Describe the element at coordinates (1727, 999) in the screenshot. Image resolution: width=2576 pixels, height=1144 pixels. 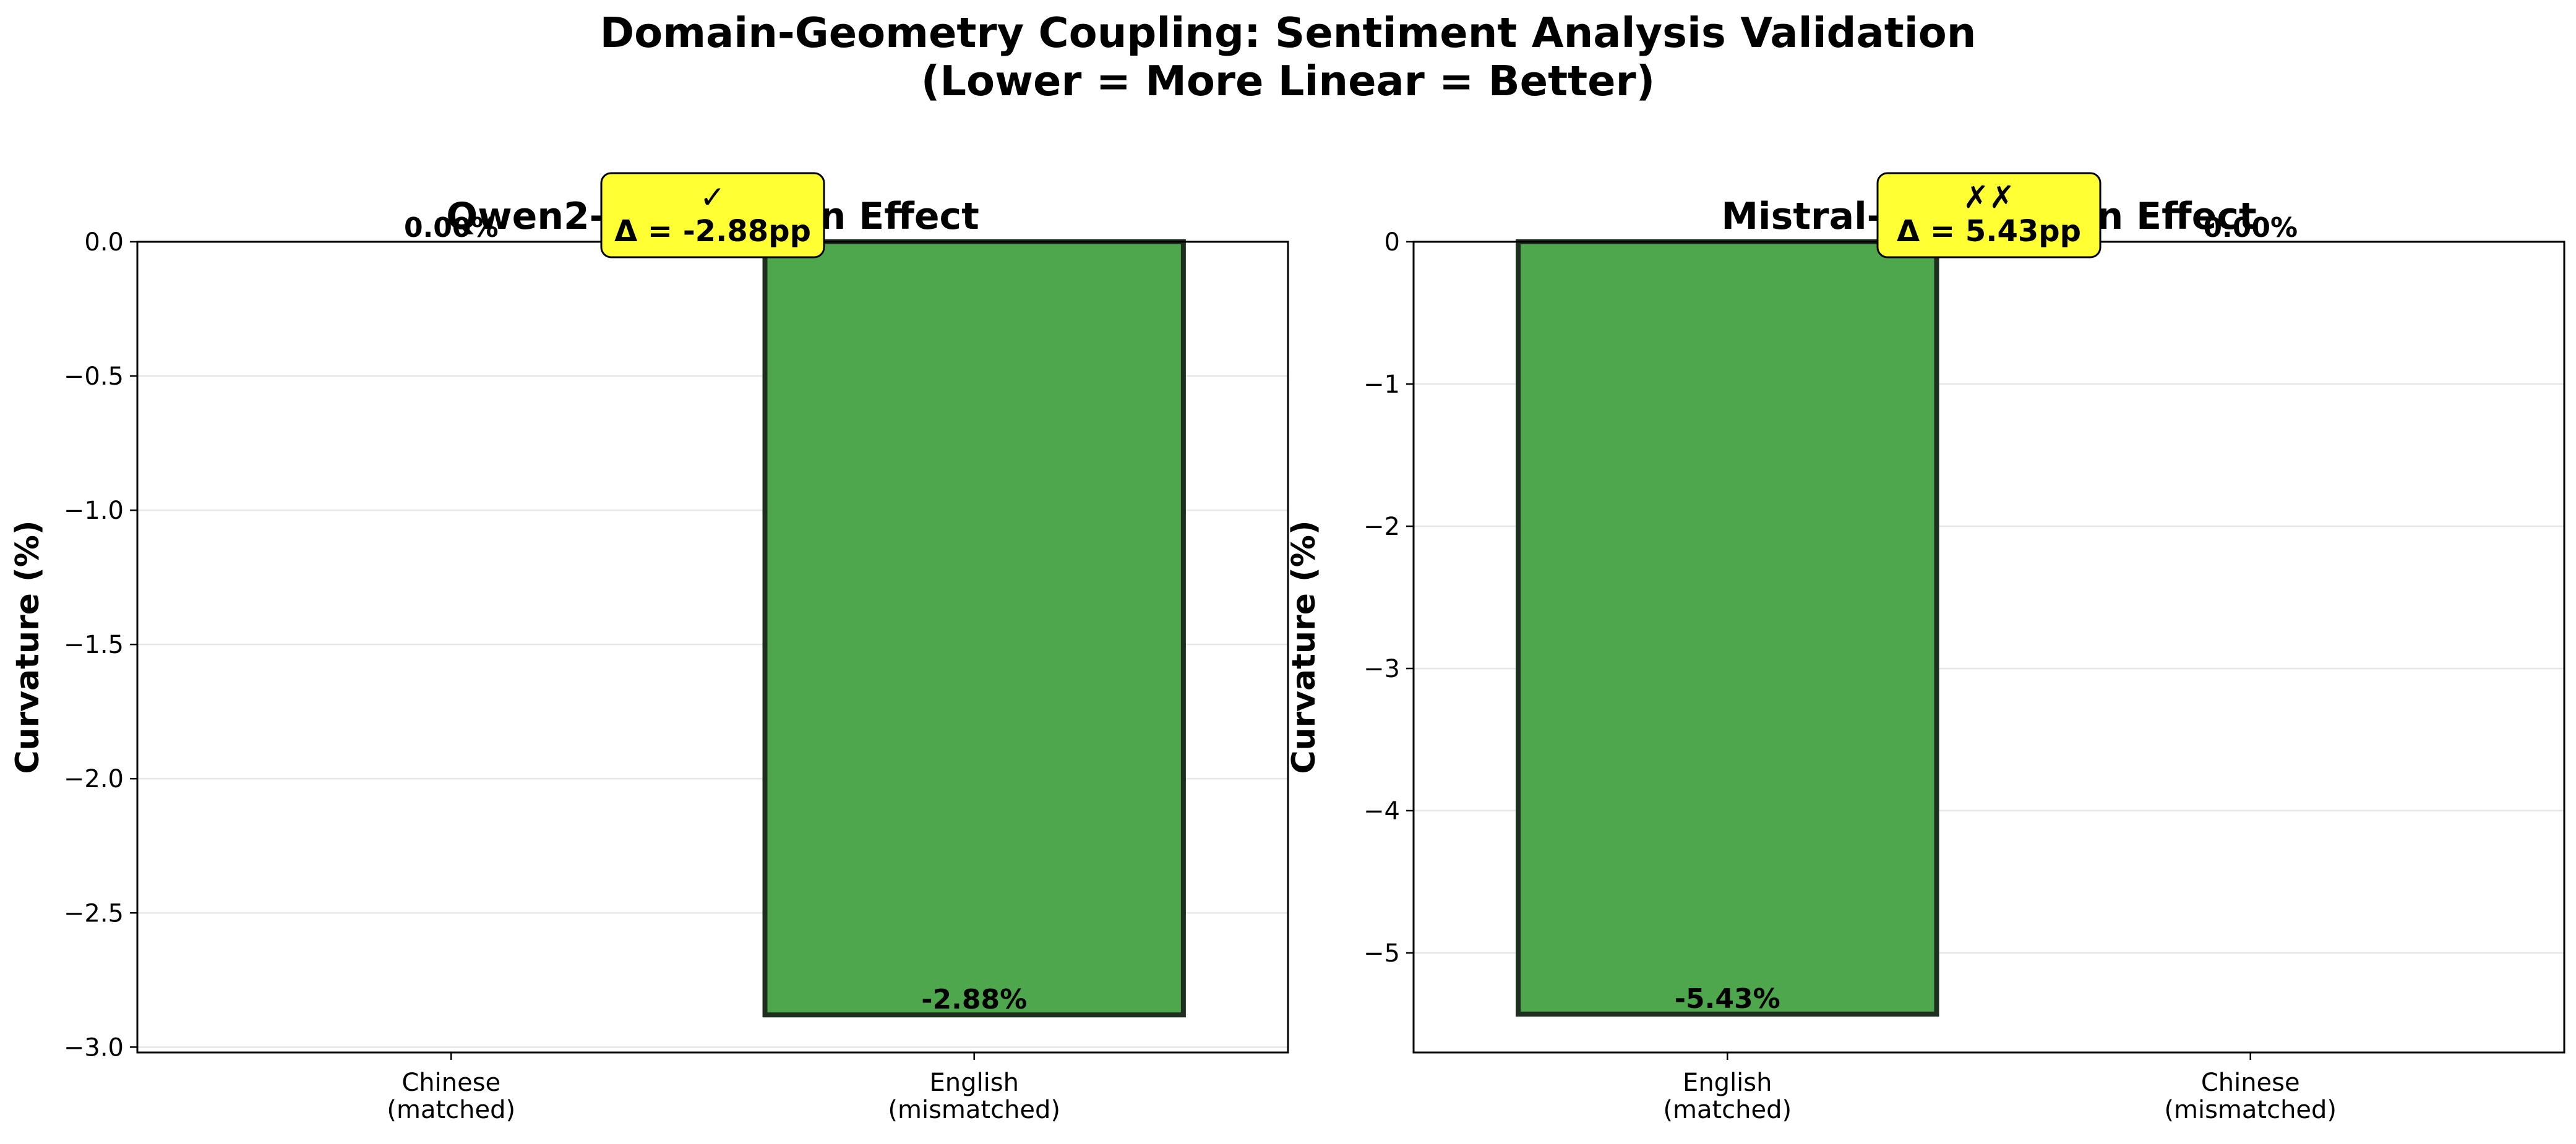
I see `mistral-value-label-0: -5.43%` at that location.